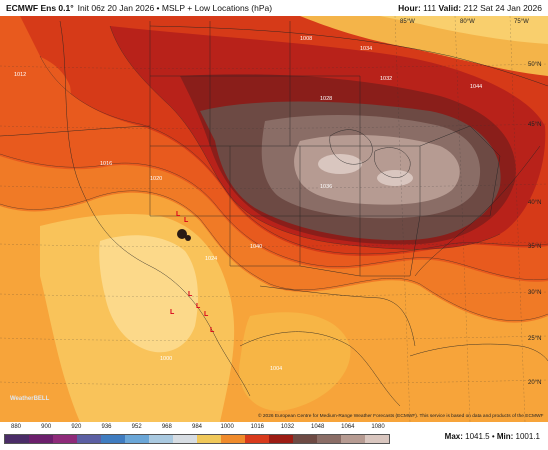 This screenshot has width=548, height=450. Describe the element at coordinates (136, 427) in the screenshot. I see `legend-tick-label: 952` at that location.